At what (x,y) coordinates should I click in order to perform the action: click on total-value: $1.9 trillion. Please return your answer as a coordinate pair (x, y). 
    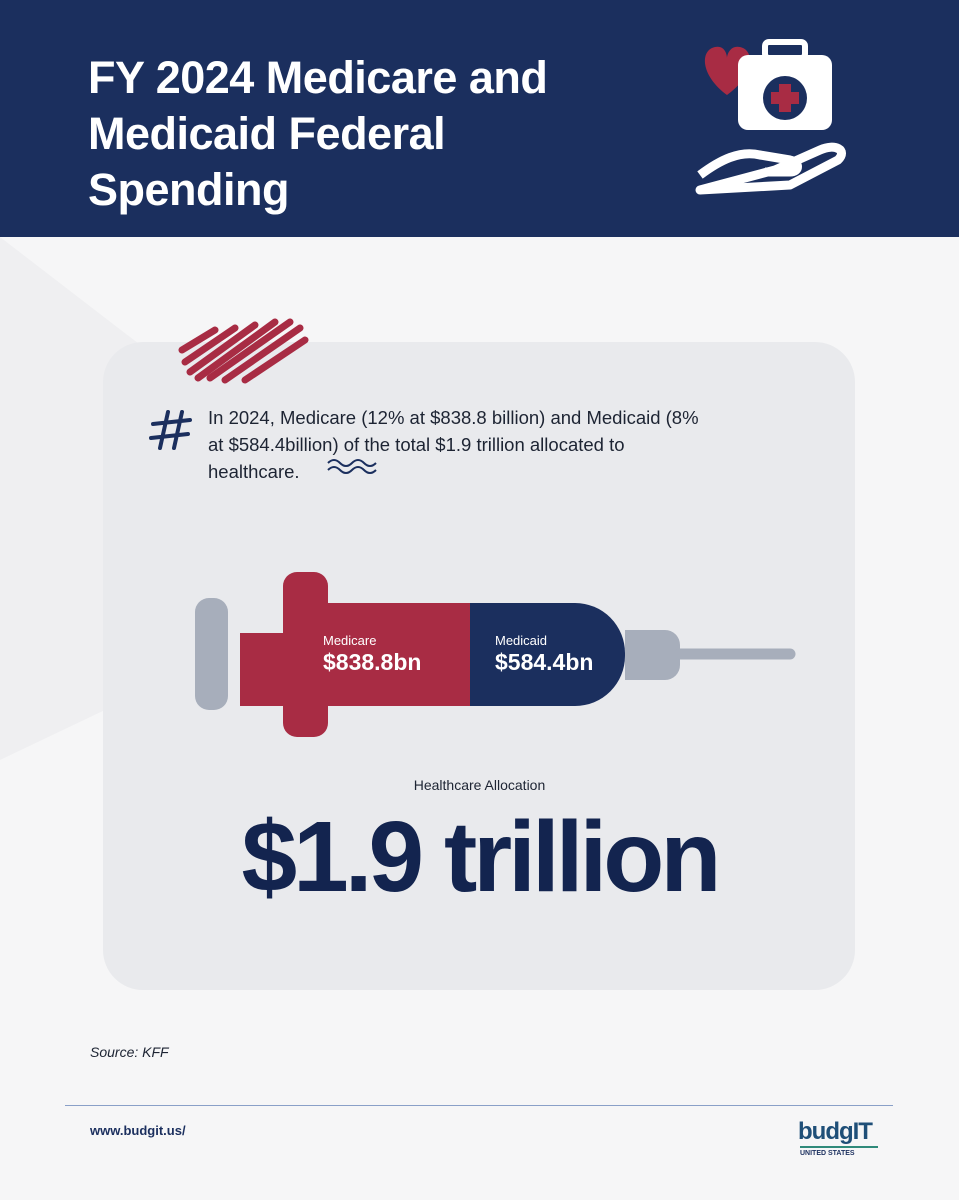
    Looking at the image, I should click on (481, 857).